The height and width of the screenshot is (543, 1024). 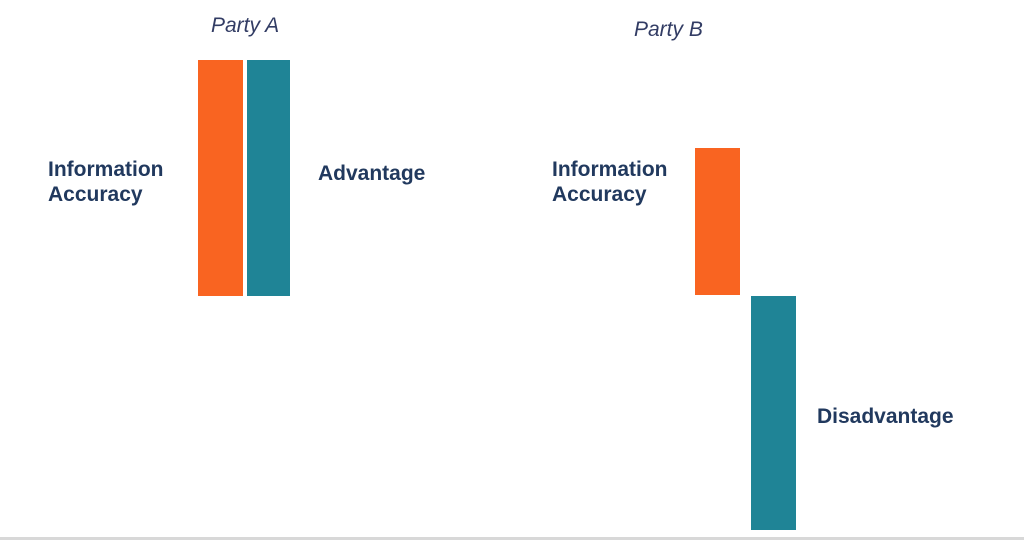 What do you see at coordinates (668, 29) in the screenshot?
I see `party-b-title: Party B` at bounding box center [668, 29].